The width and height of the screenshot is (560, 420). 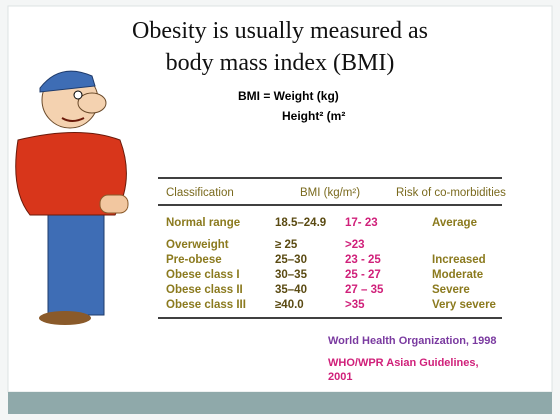 What do you see at coordinates (330, 193) in the screenshot?
I see `column-header: BMI (kg/m²)` at bounding box center [330, 193].